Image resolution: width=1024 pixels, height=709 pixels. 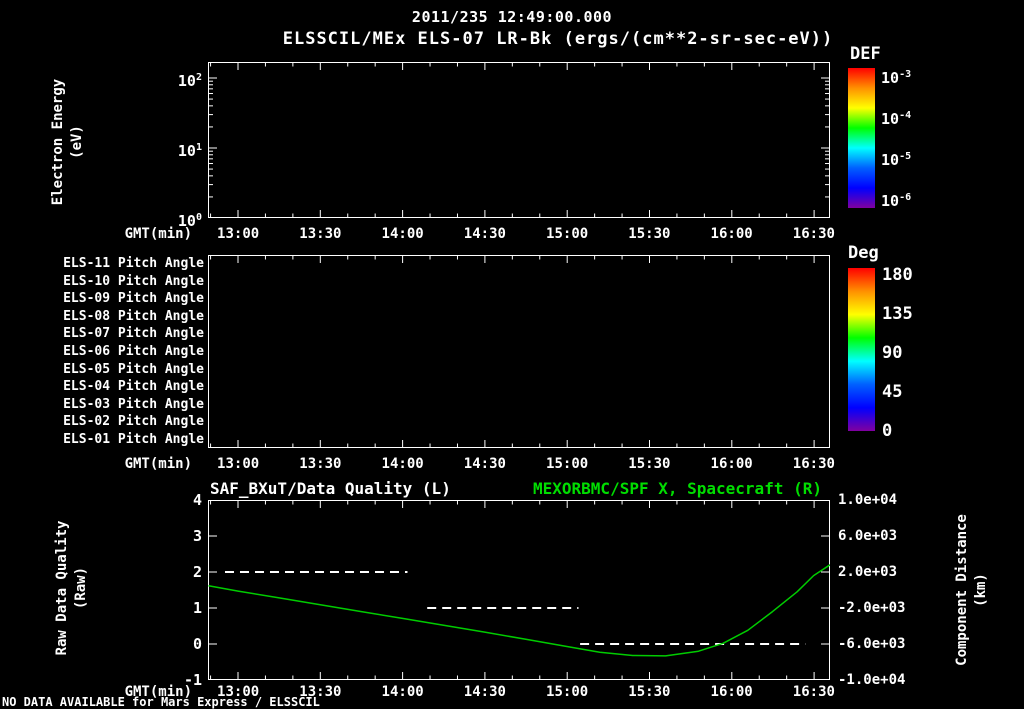 I want to click on pitch-row-label: ELS-05 Pitch Angle, so click(x=133, y=369).